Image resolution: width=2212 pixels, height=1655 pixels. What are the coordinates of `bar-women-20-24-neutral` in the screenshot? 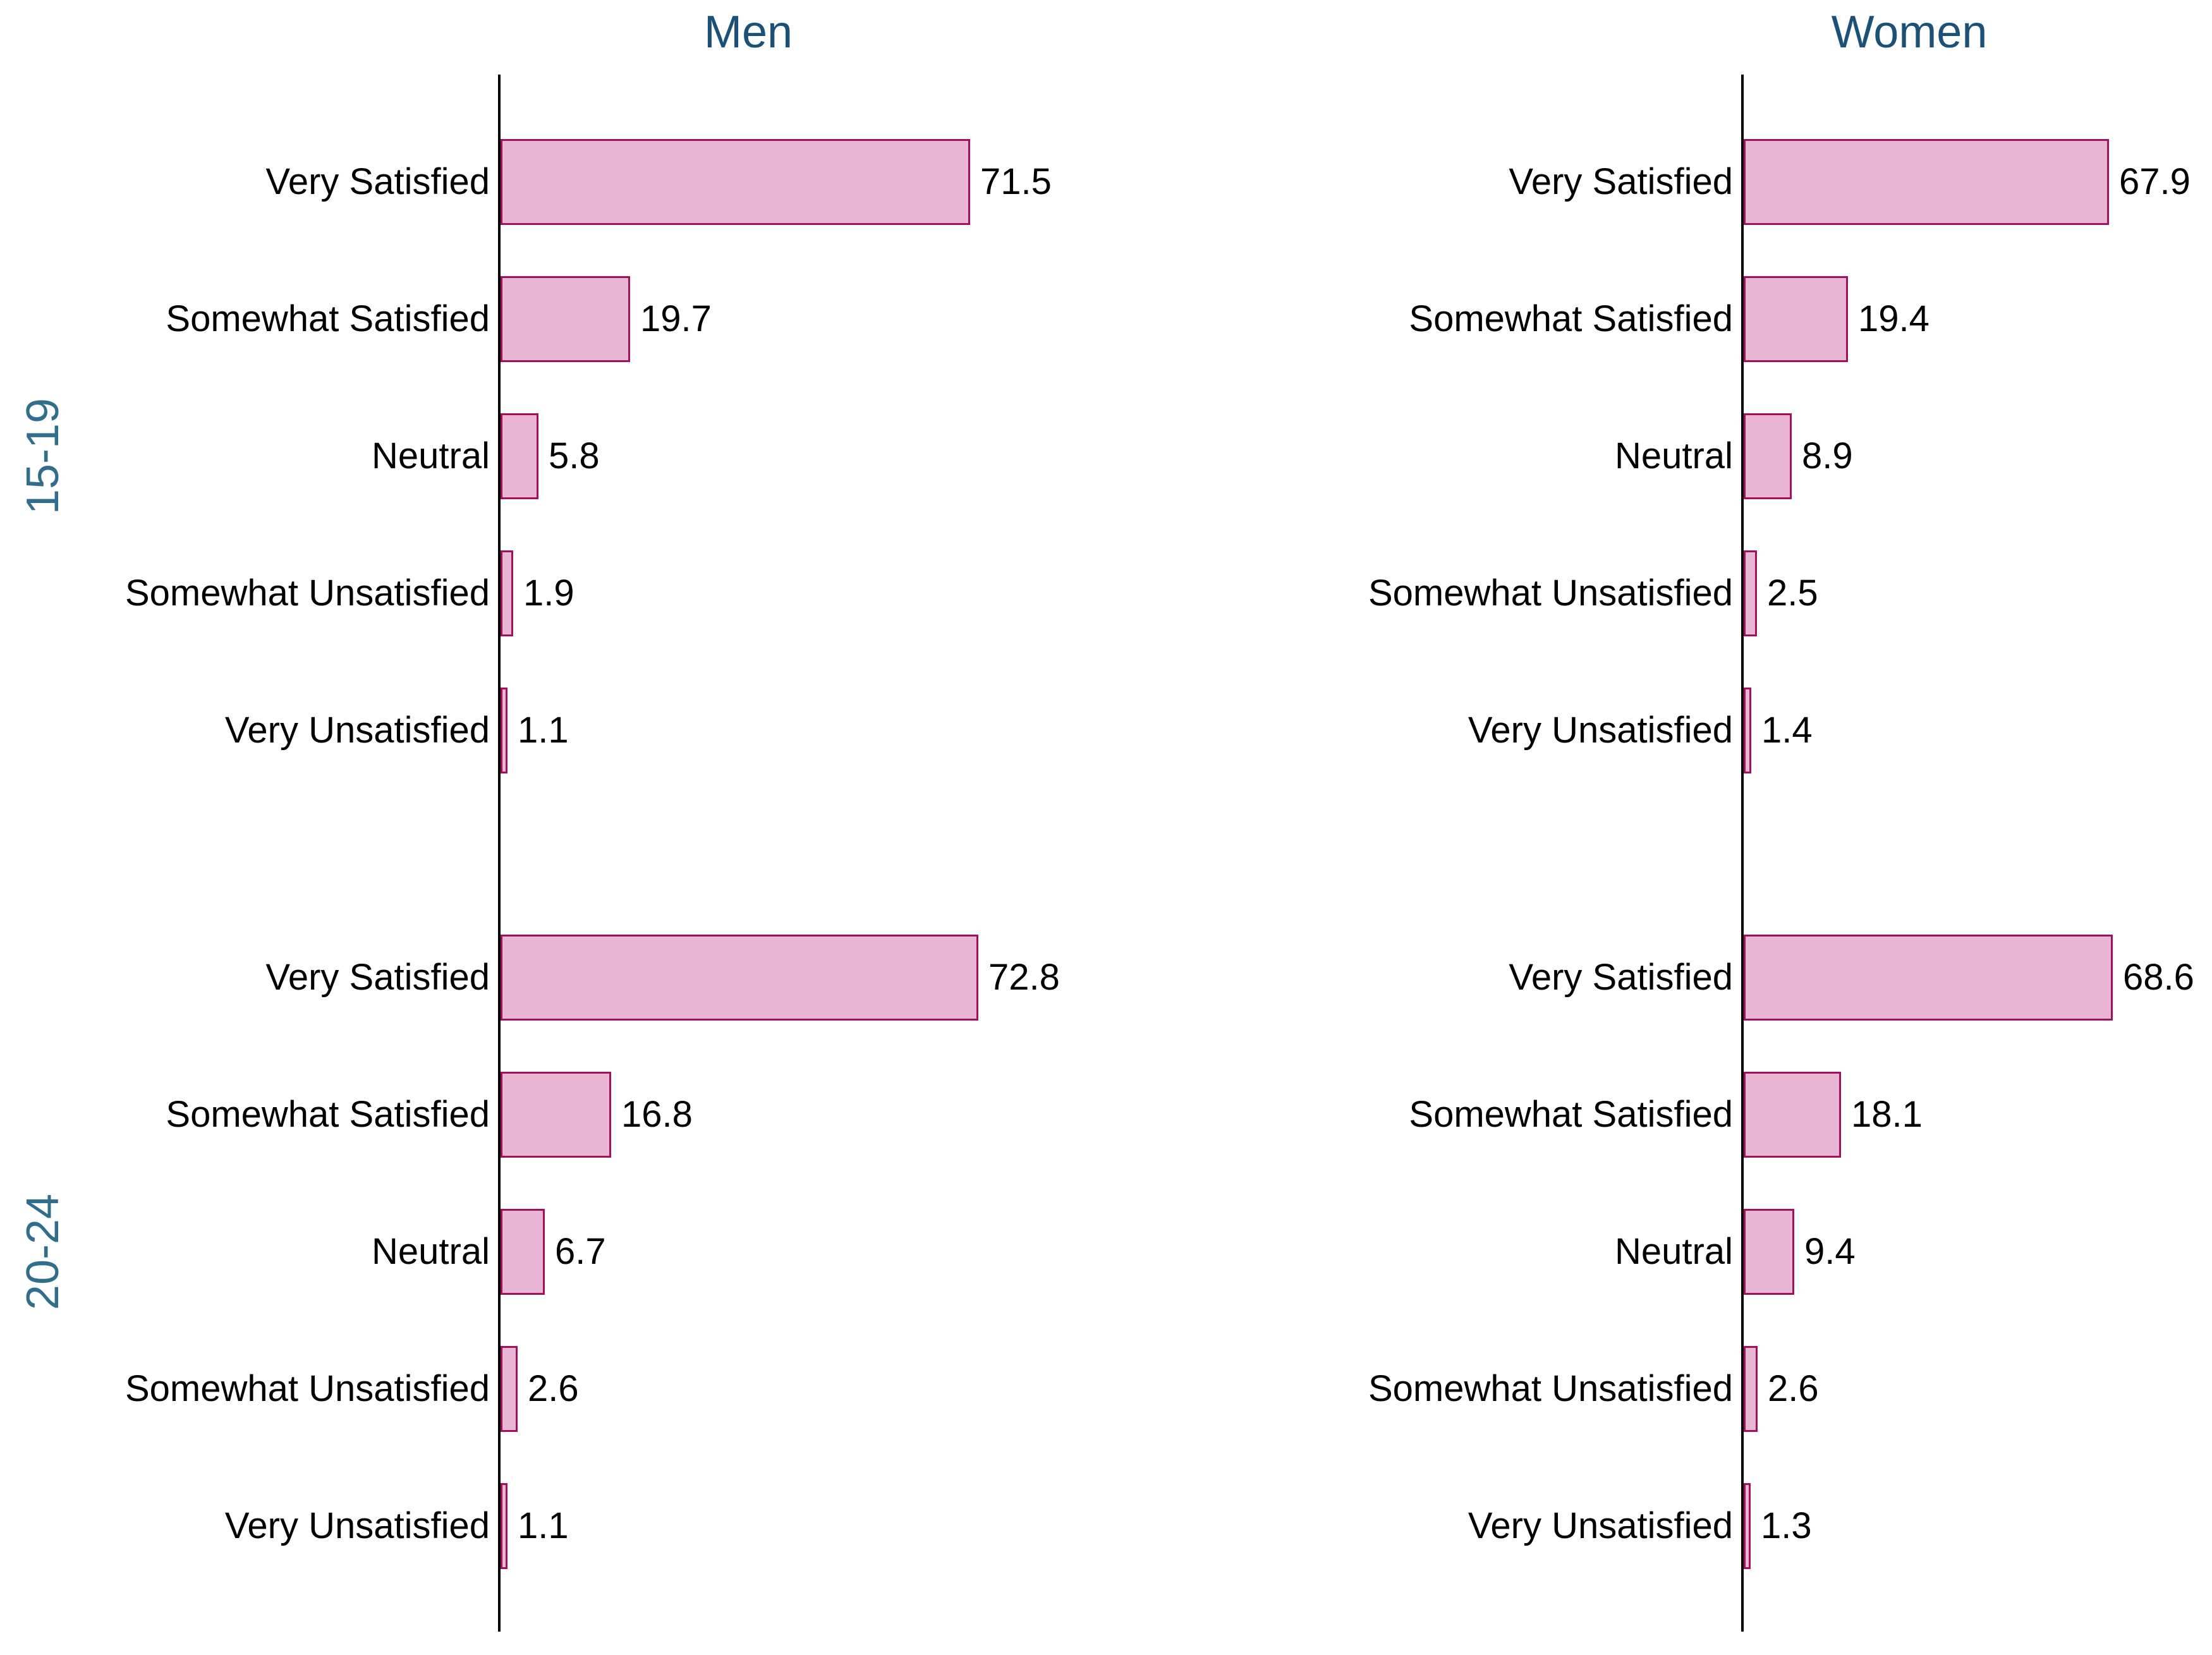 It's located at (1769, 1252).